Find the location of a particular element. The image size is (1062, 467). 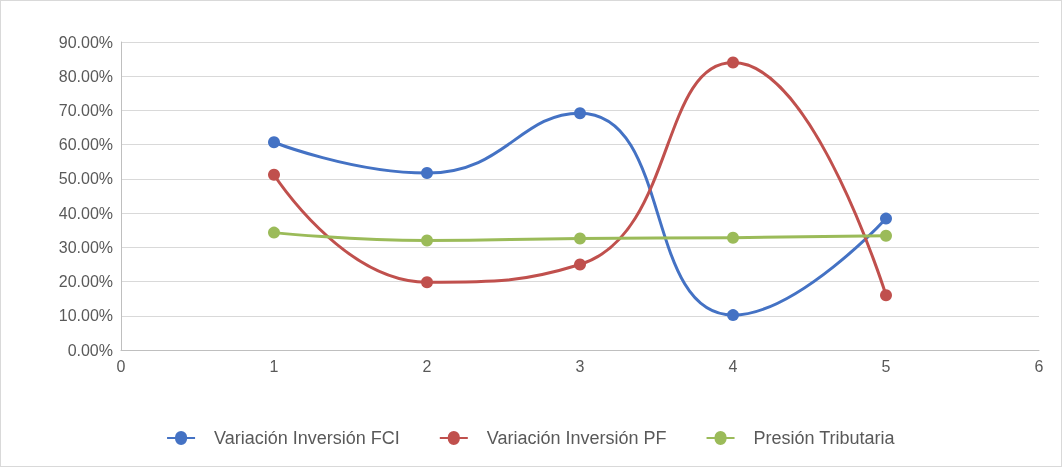

x-tick-label: 0 is located at coordinates (121, 366).